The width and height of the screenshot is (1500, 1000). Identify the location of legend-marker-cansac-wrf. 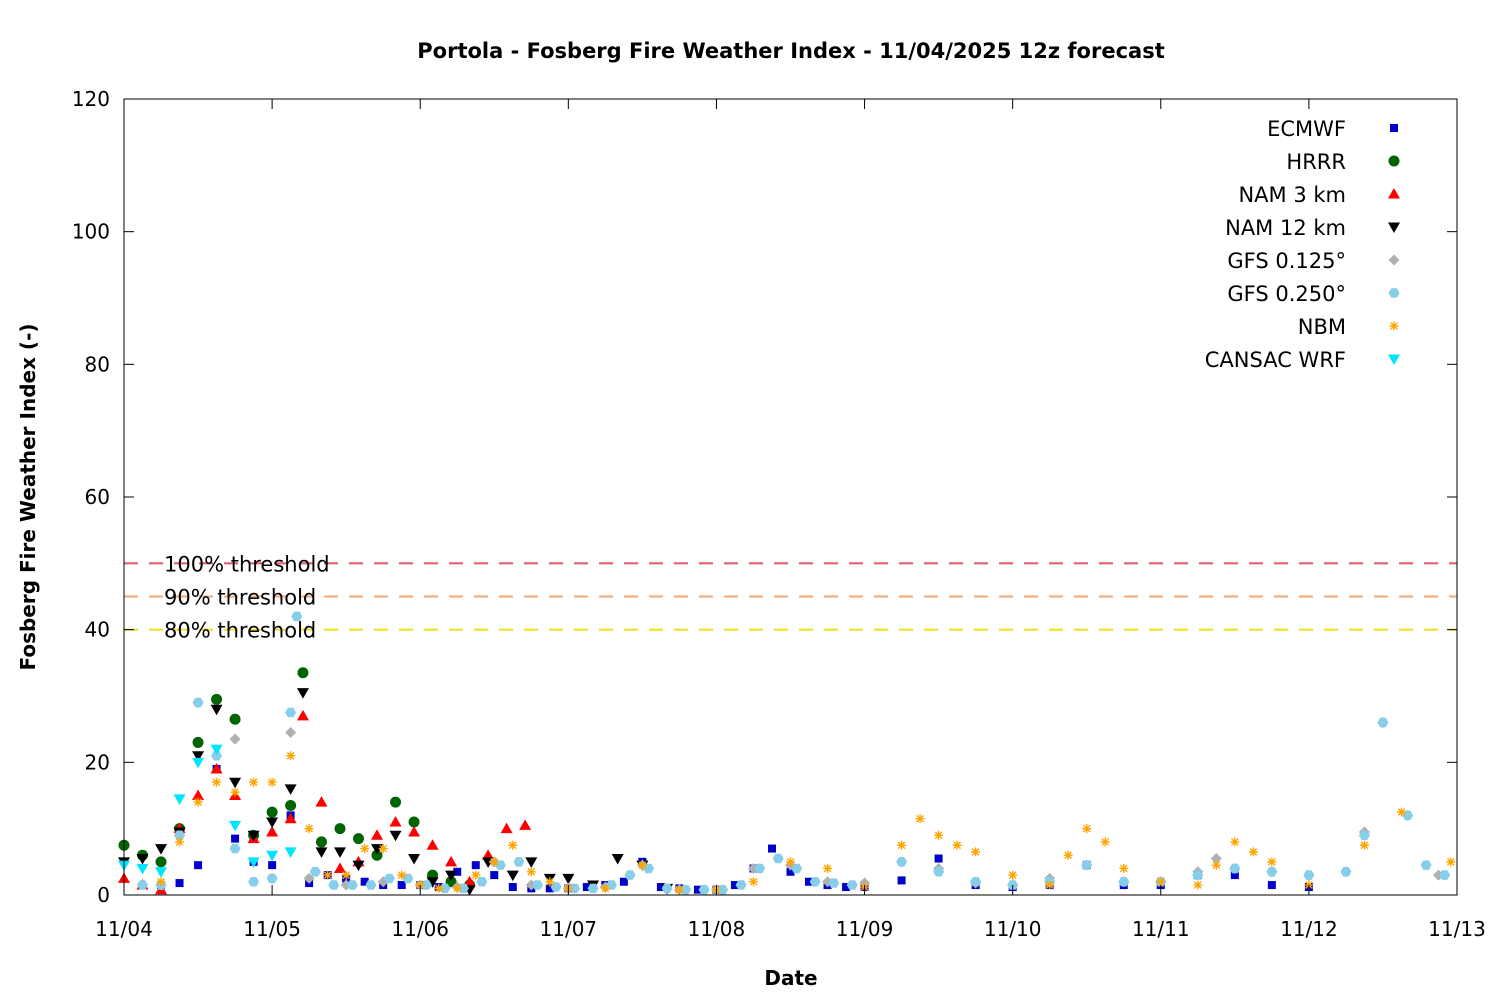
(1394, 359).